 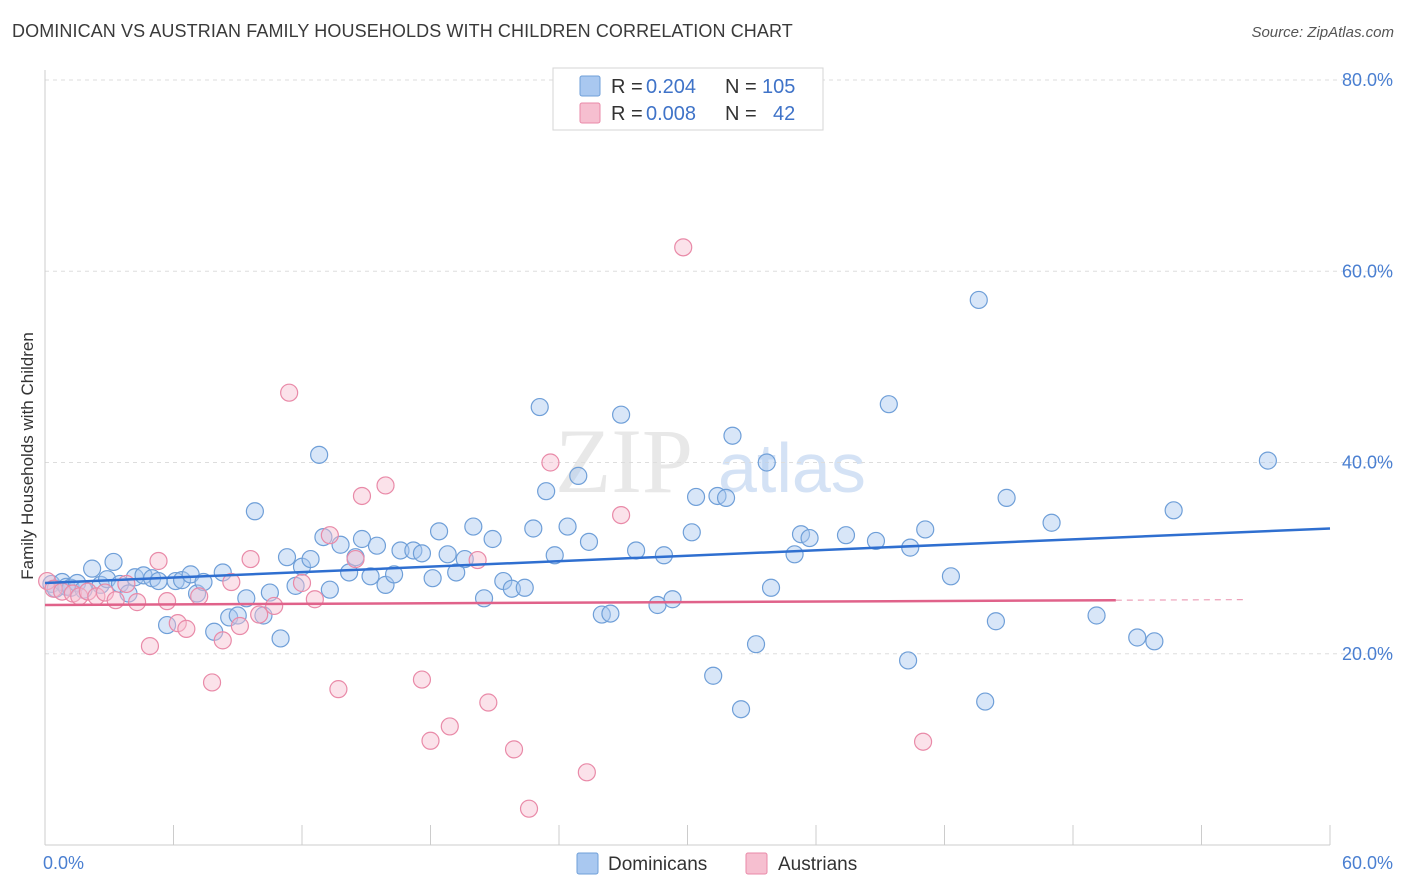 I want to click on stats-legend: R = 0.204 N = 105 R = 0.008 N = 42, so click(x=688, y=99).